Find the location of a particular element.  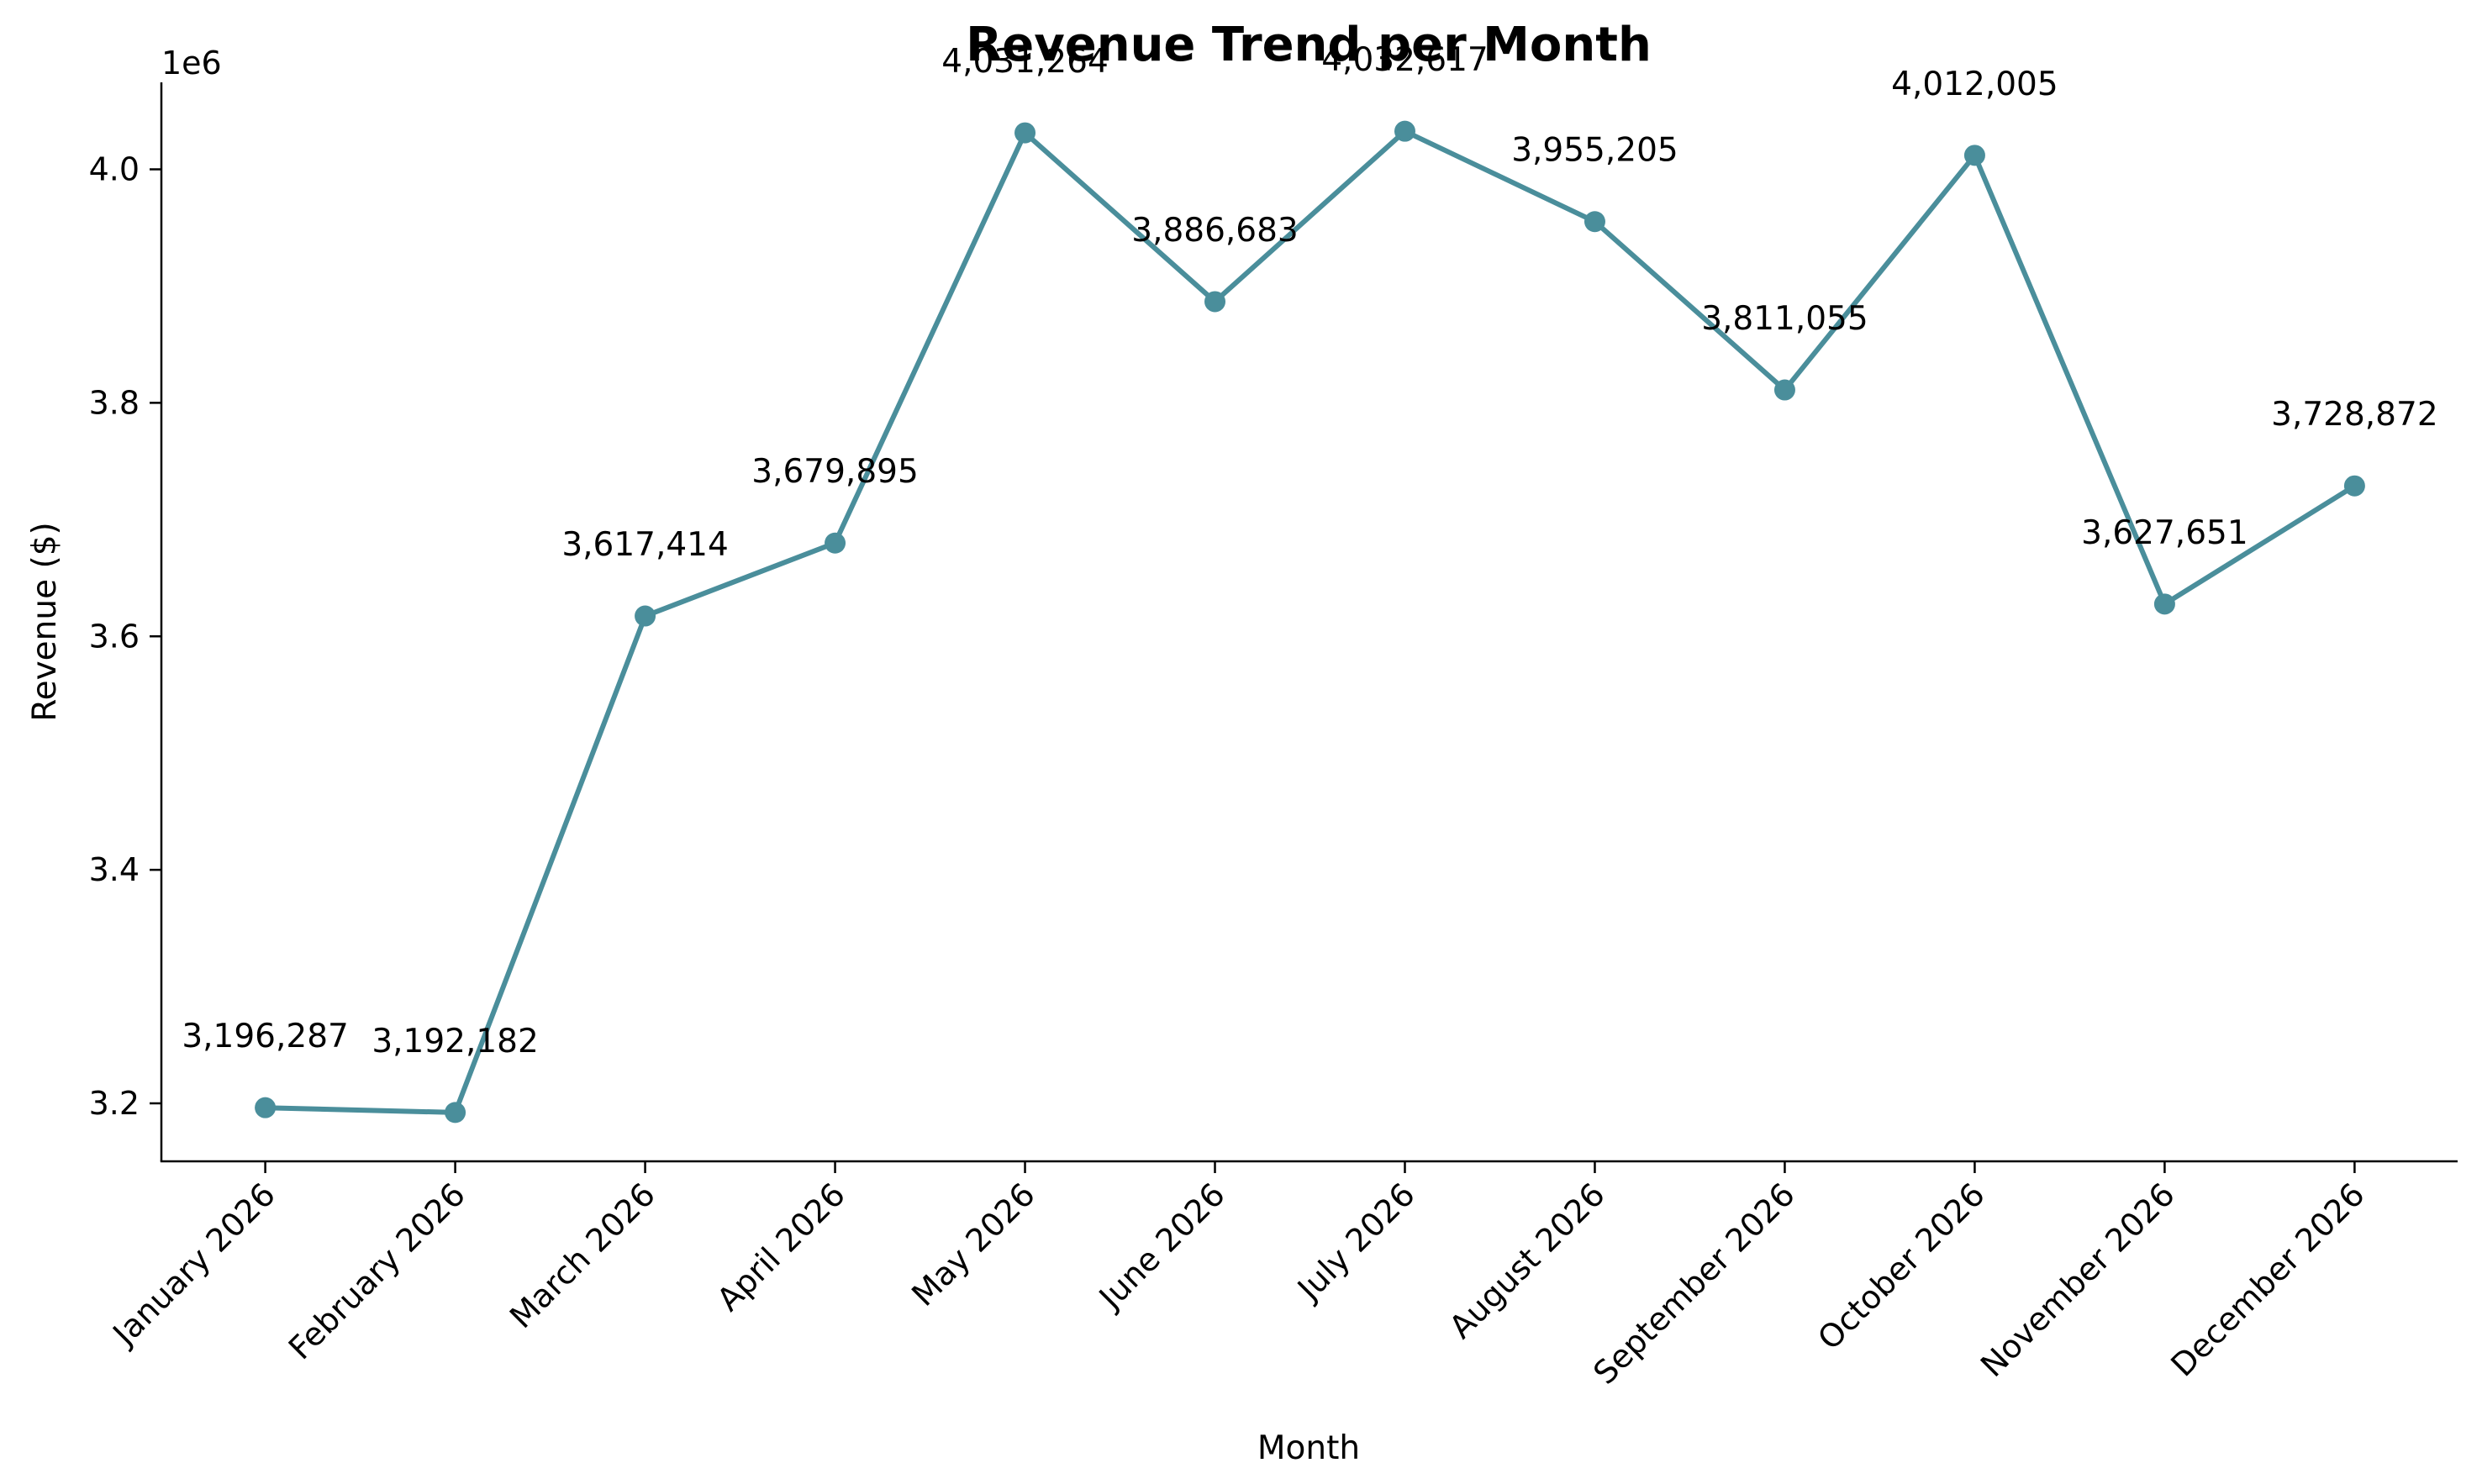

data-label: 3,627,651 is located at coordinates (2165, 533).